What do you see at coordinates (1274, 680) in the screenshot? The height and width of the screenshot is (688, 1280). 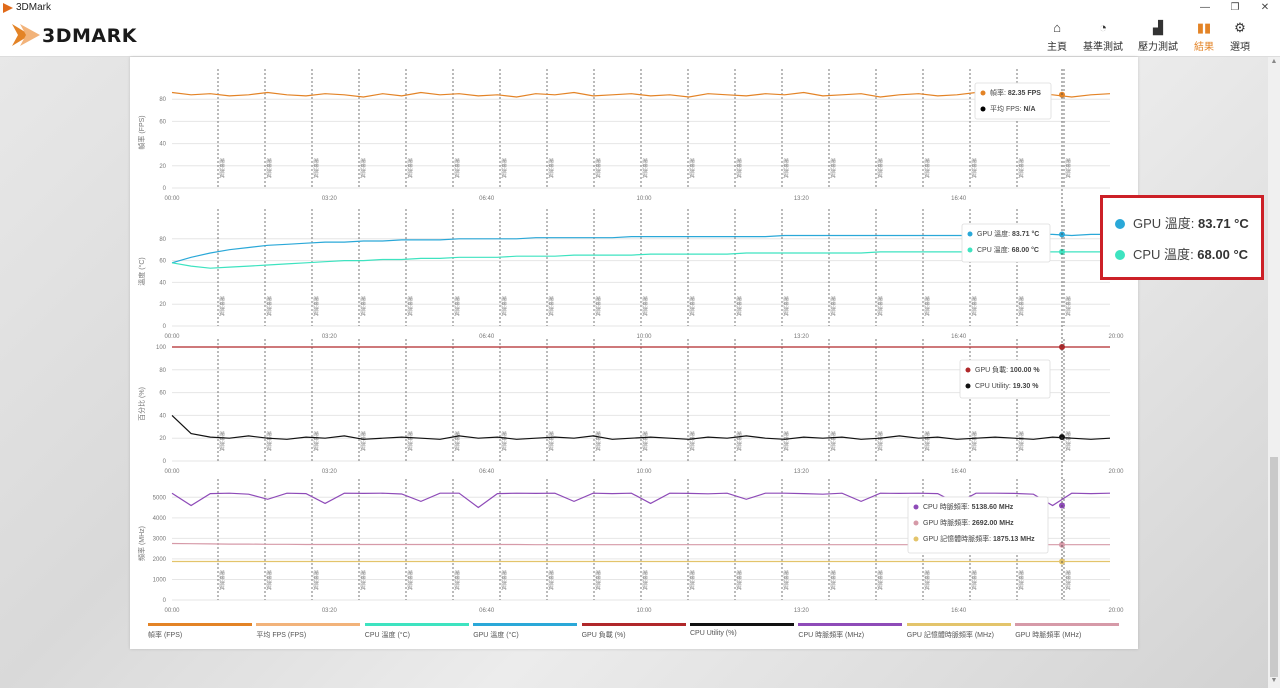 I see `scroll-down-icon: ▼` at bounding box center [1274, 680].